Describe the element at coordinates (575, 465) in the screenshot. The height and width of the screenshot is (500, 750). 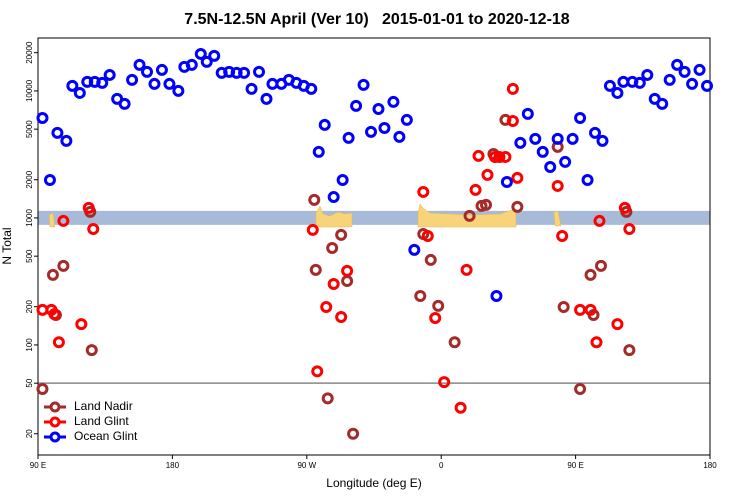
I see `x-tick-label: 90 E` at that location.